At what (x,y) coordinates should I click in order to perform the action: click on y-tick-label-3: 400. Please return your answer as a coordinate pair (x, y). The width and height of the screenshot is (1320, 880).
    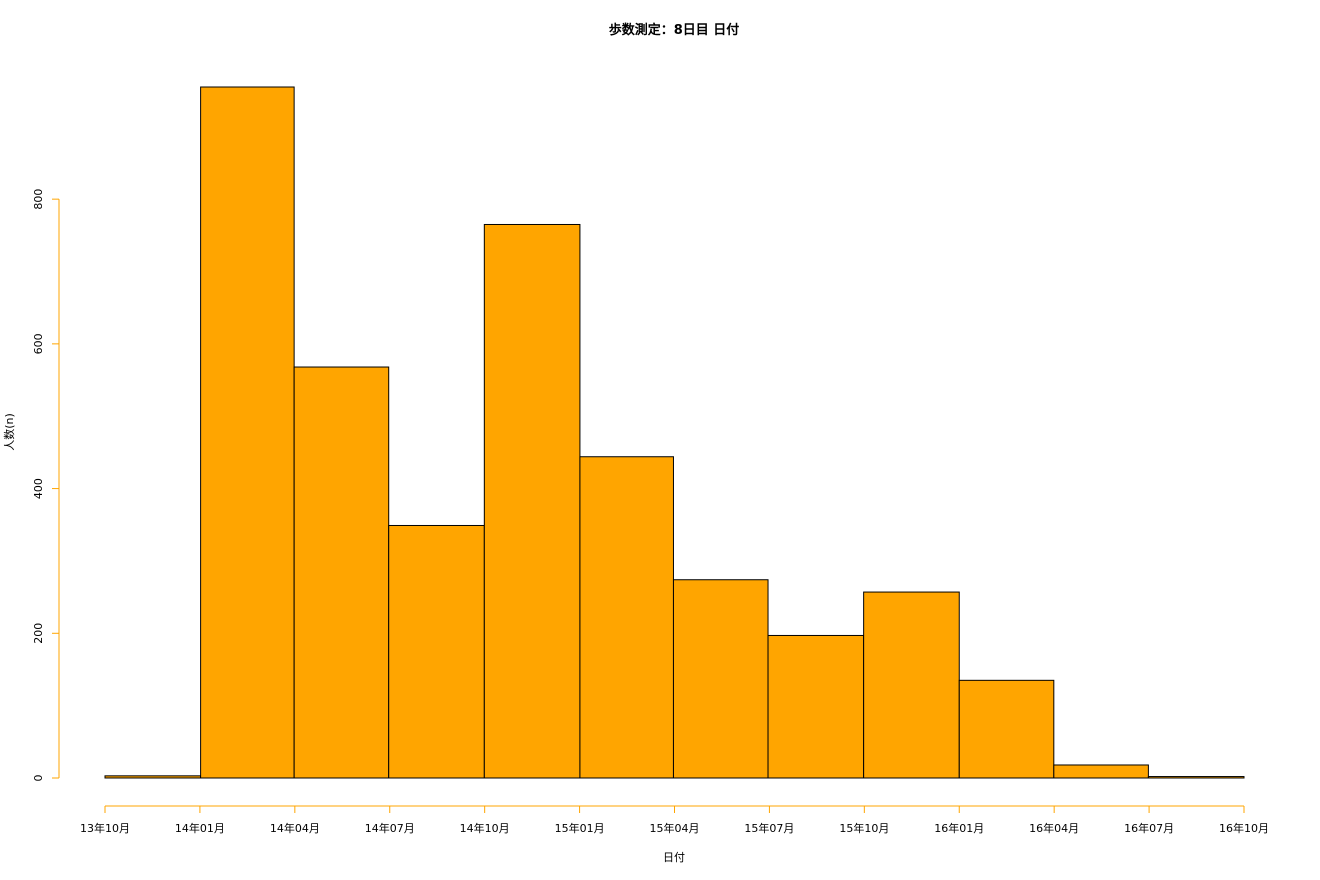
    Looking at the image, I should click on (38, 488).